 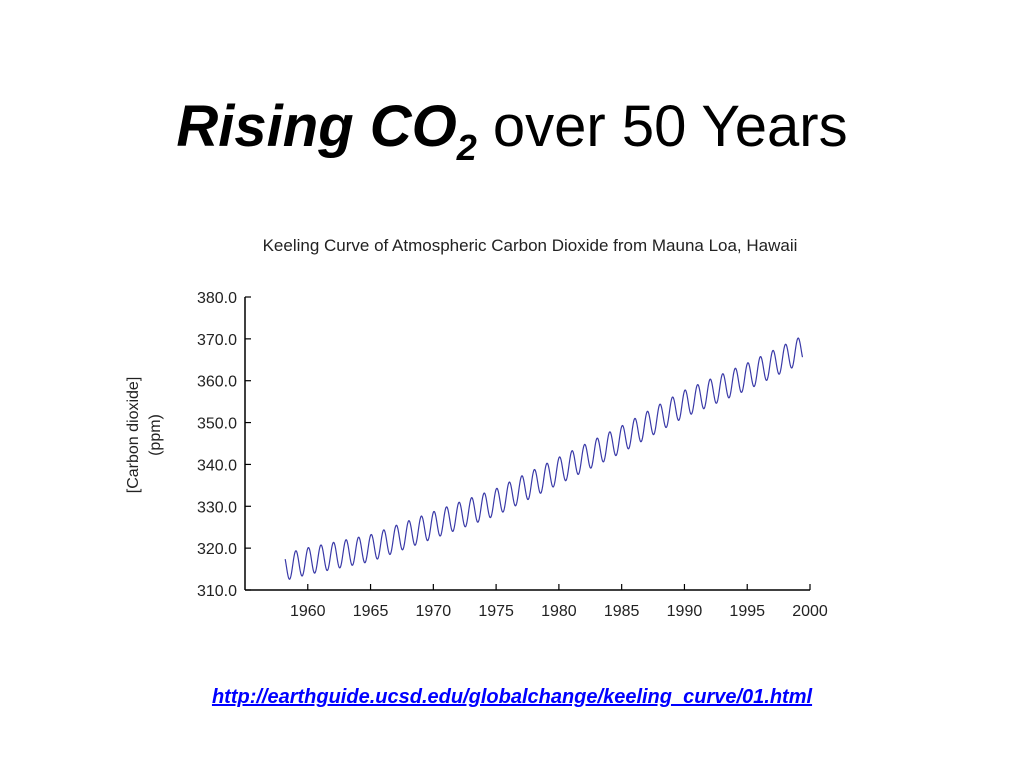 I want to click on y-tick-label: 370.0, so click(x=217, y=340).